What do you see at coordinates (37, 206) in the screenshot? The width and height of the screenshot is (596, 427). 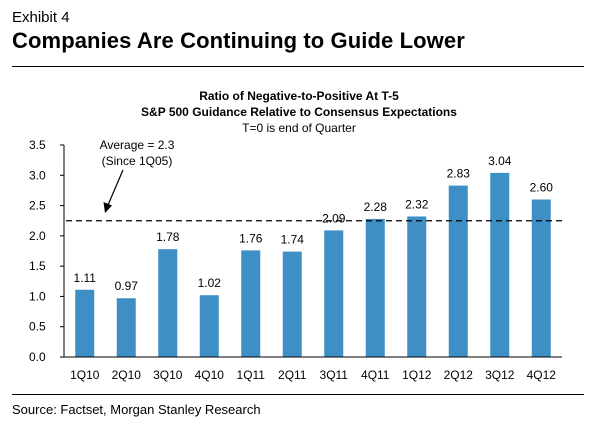 I see `y-tick-label: 2.5` at bounding box center [37, 206].